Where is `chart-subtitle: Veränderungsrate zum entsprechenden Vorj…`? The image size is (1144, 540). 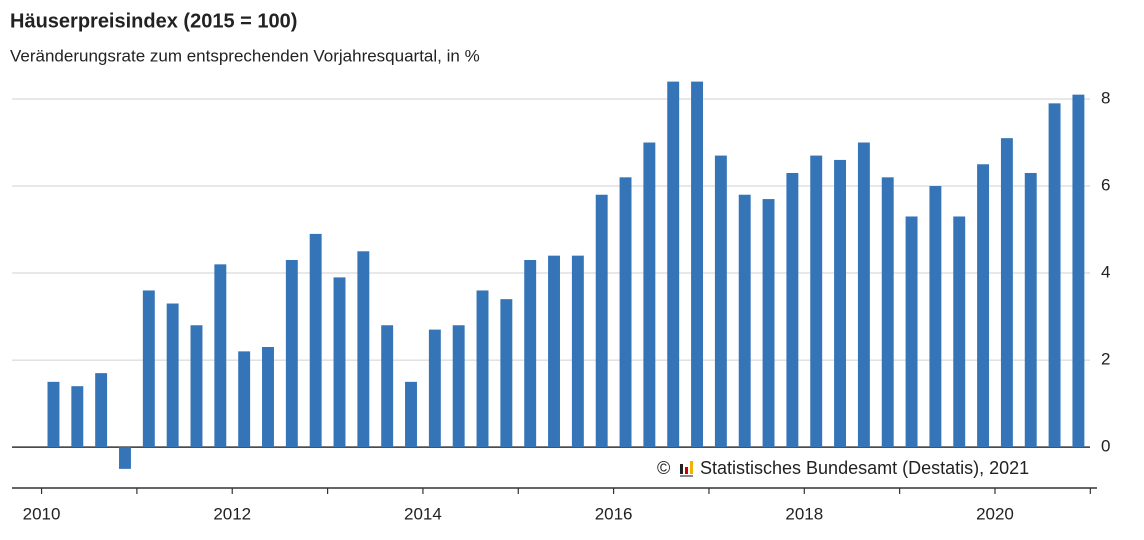
chart-subtitle: Veränderungsrate zum entsprechenden Vorj… is located at coordinates (245, 55).